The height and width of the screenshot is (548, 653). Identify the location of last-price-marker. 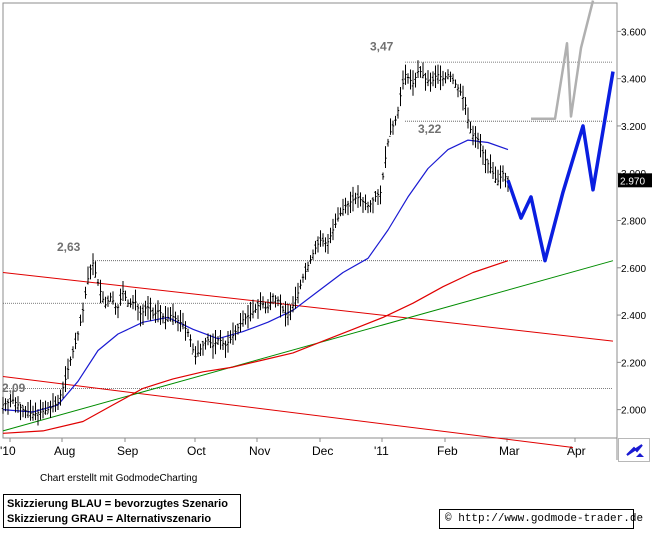
(635, 180).